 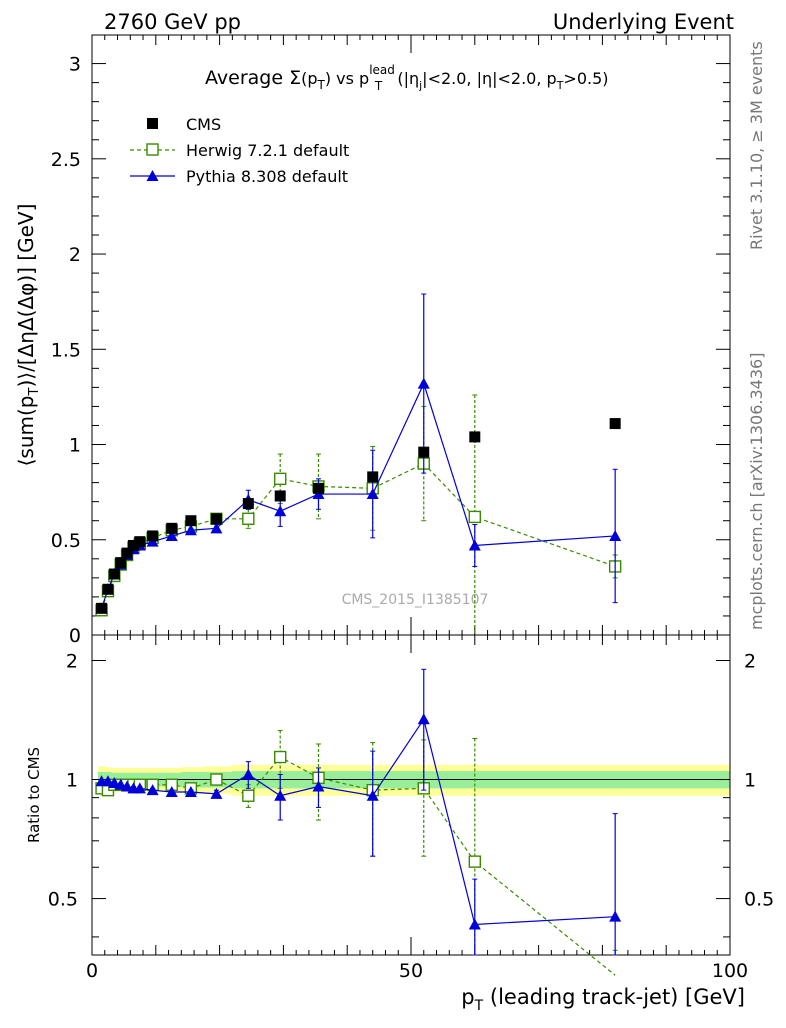 I want to click on legend-marker-cms, so click(x=152, y=123).